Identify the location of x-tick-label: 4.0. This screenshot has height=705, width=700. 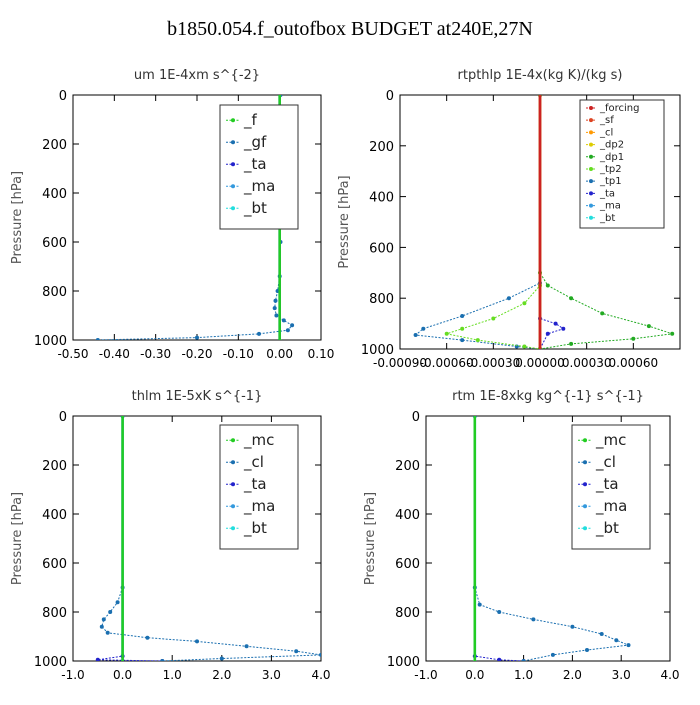
(669, 675).